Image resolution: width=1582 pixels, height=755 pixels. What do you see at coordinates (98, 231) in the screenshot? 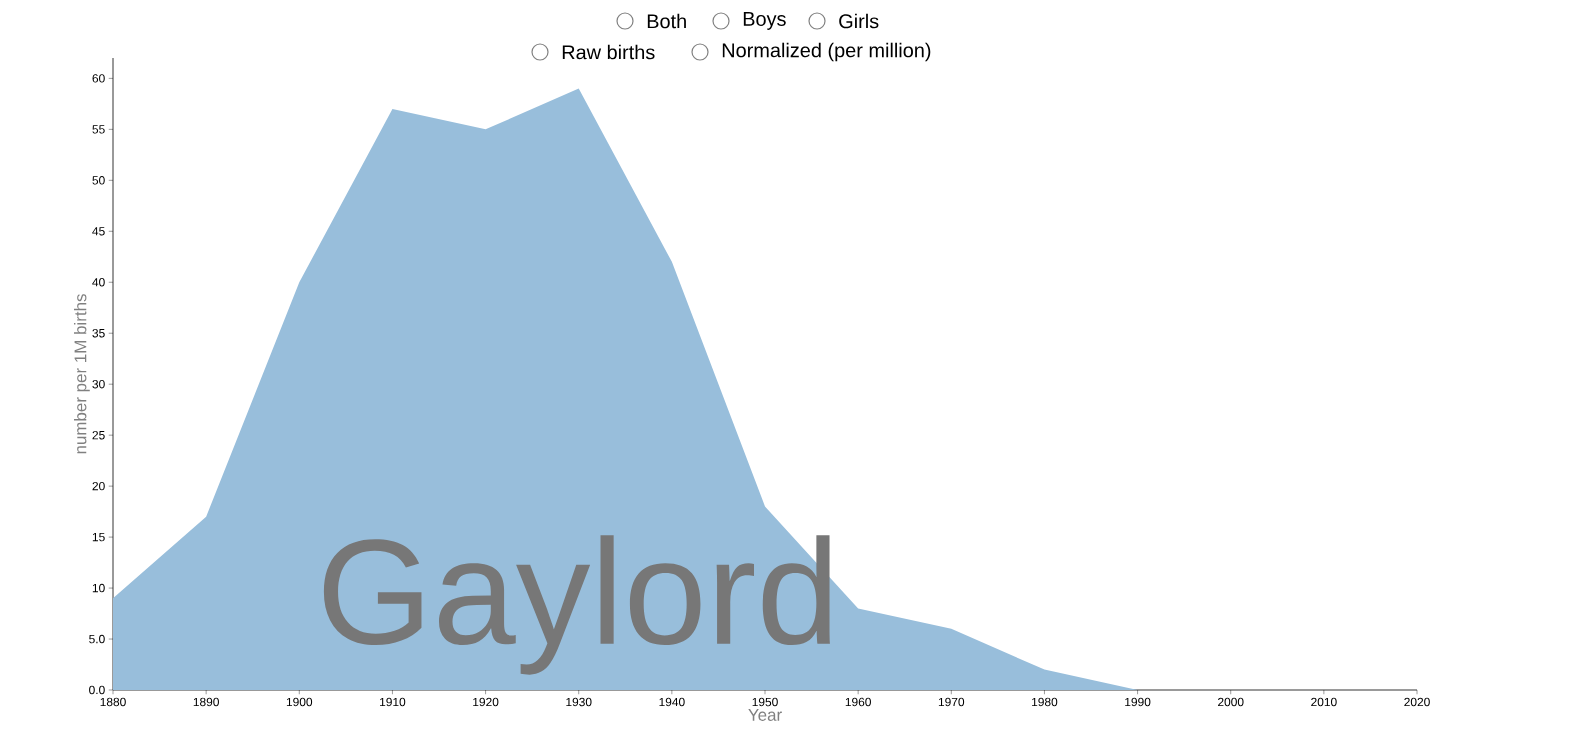
I see `y-tick-label: 45` at bounding box center [98, 231].